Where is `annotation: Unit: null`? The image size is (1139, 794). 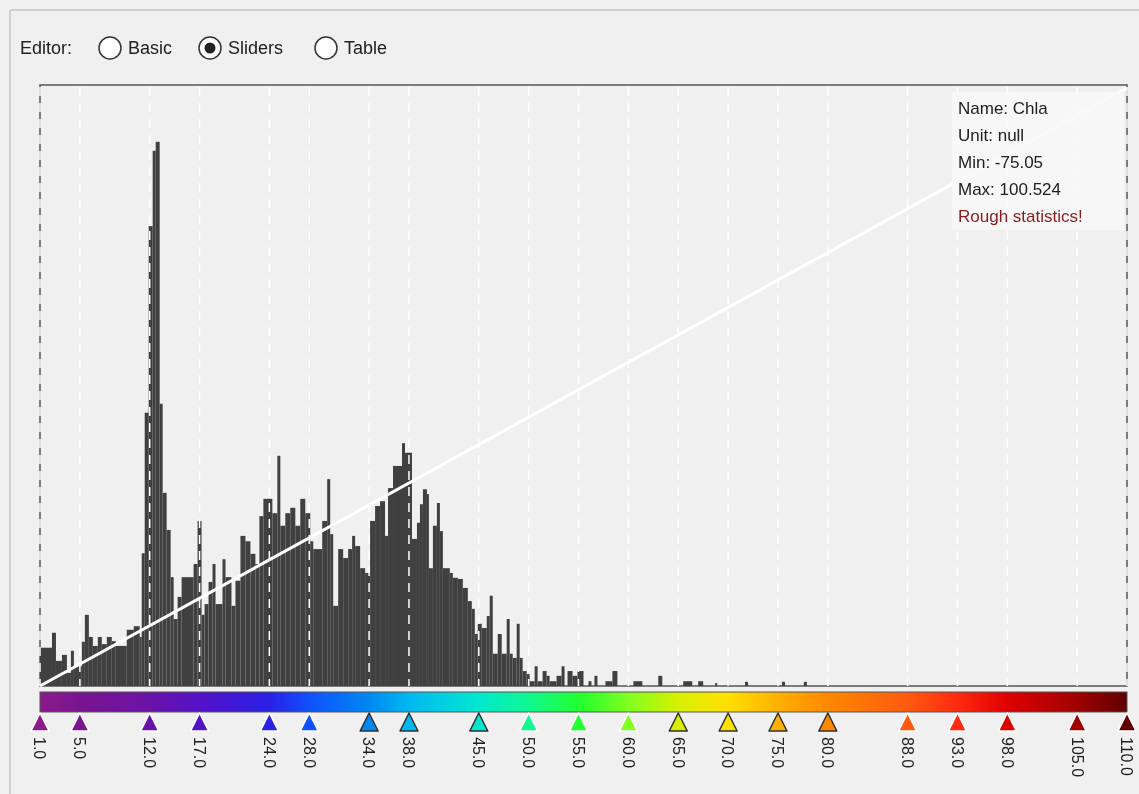
annotation: Unit: null is located at coordinates (991, 135).